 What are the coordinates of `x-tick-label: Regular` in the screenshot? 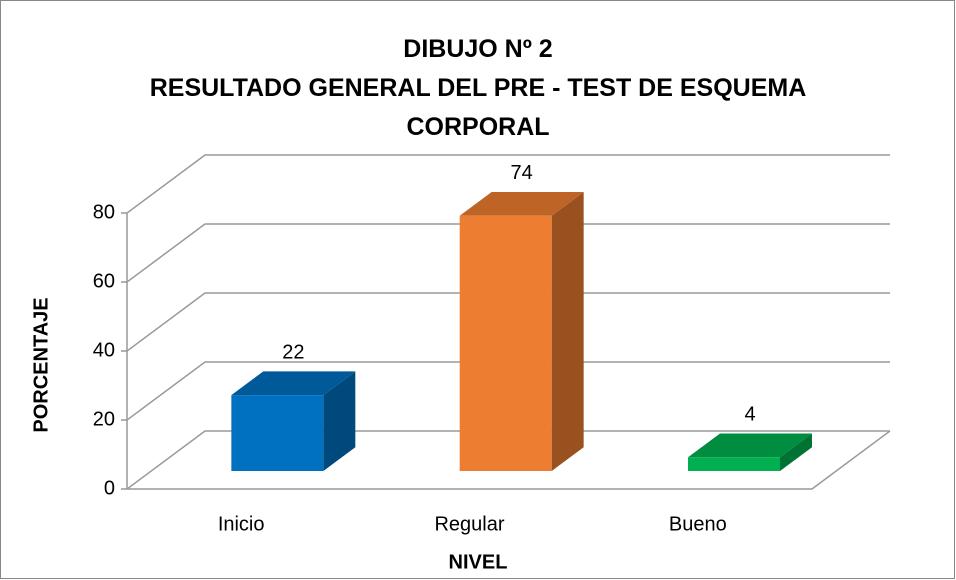 It's located at (469, 524).